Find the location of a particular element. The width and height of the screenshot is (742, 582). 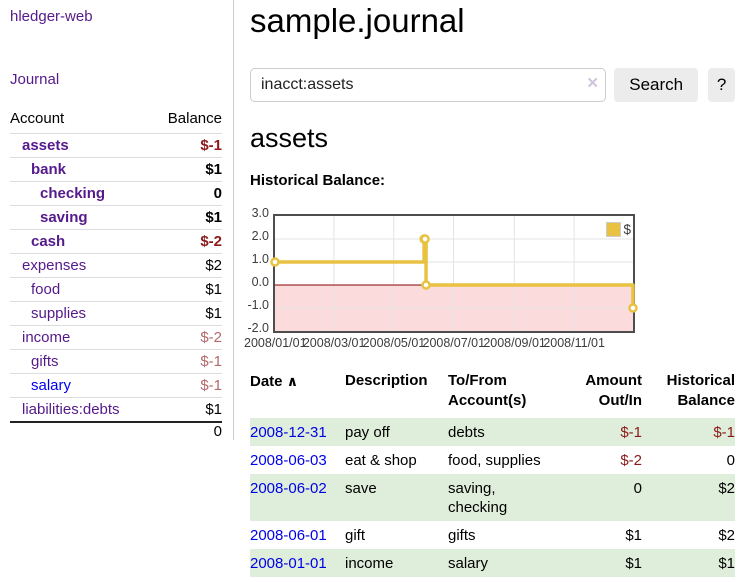

search-input is located at coordinates (428, 85).